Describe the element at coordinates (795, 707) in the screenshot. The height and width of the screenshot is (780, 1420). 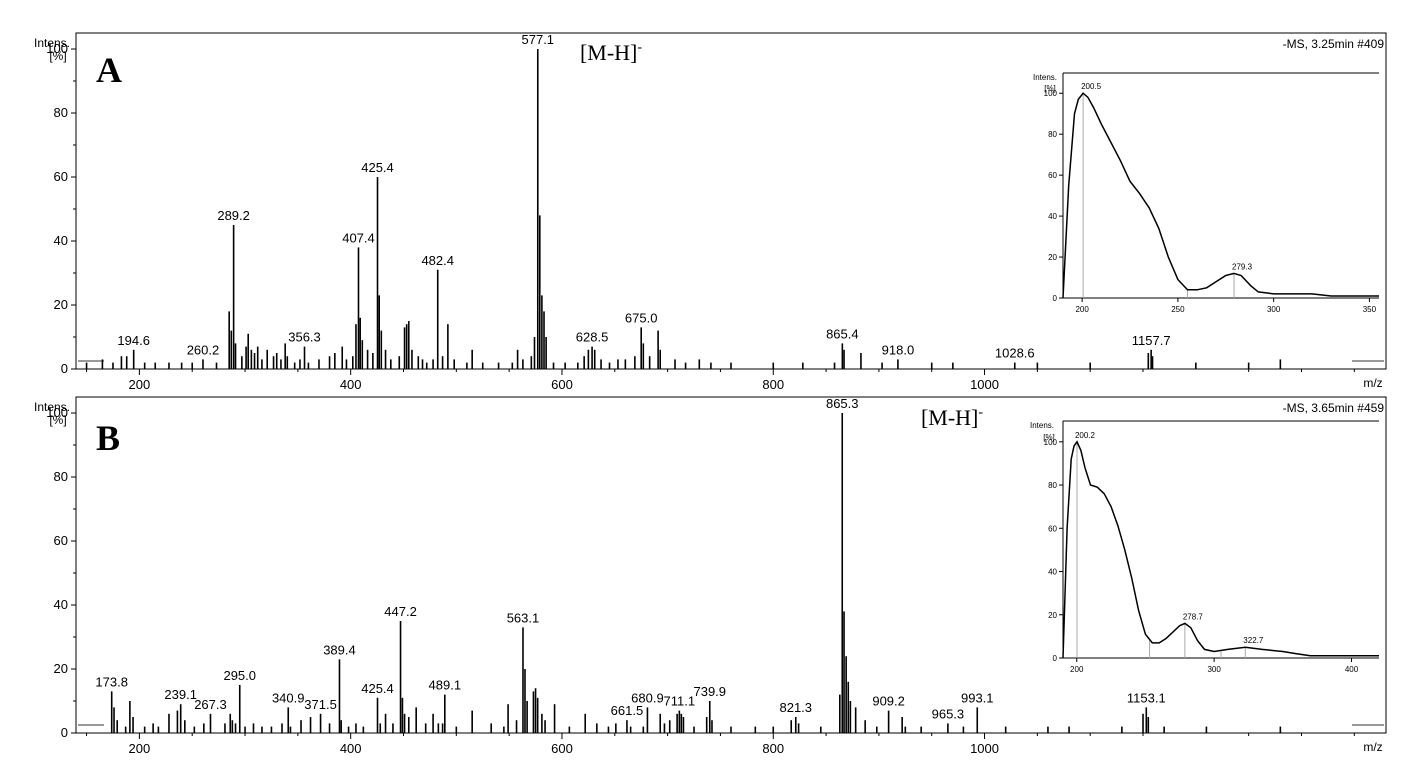
I see `panel-b-peak-label: 821.3` at that location.